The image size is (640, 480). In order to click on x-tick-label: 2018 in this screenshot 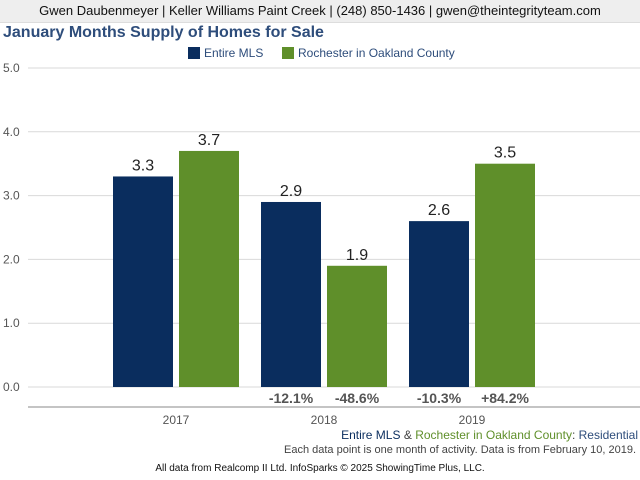, I will do `click(324, 420)`.